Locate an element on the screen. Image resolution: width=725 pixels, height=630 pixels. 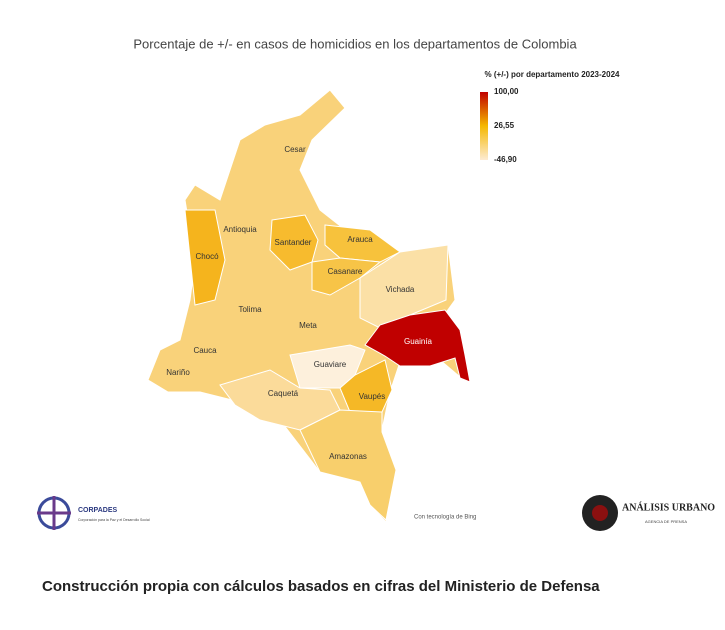
department-label: Guainía is located at coordinates (418, 341).